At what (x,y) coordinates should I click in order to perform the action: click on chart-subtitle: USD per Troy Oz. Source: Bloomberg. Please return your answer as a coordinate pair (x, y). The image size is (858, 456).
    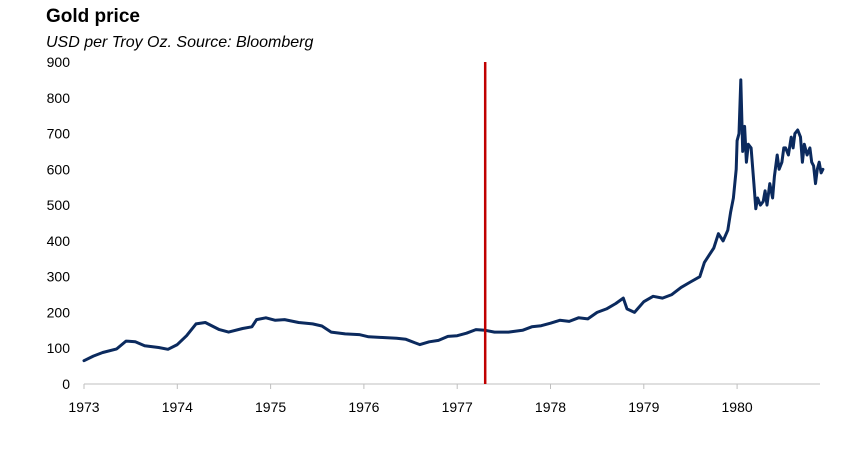
    Looking at the image, I should click on (180, 42).